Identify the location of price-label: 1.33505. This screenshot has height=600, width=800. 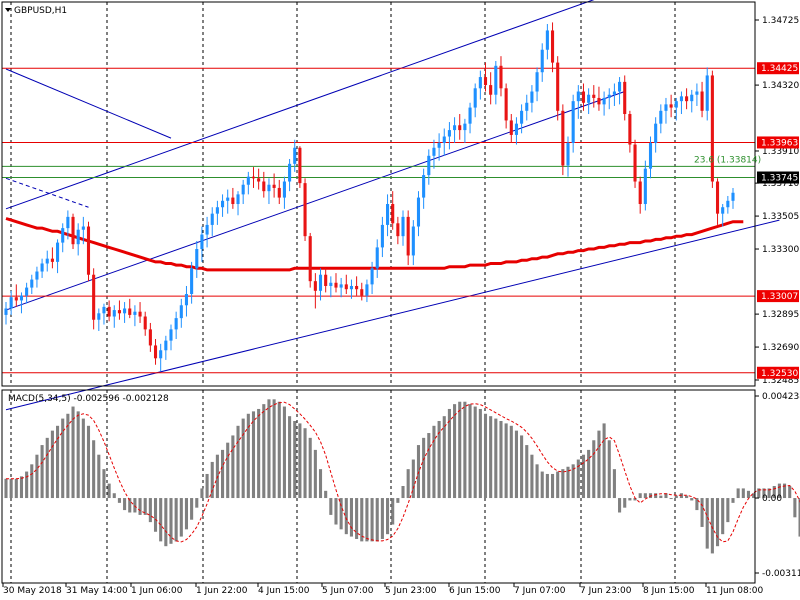
(780, 217).